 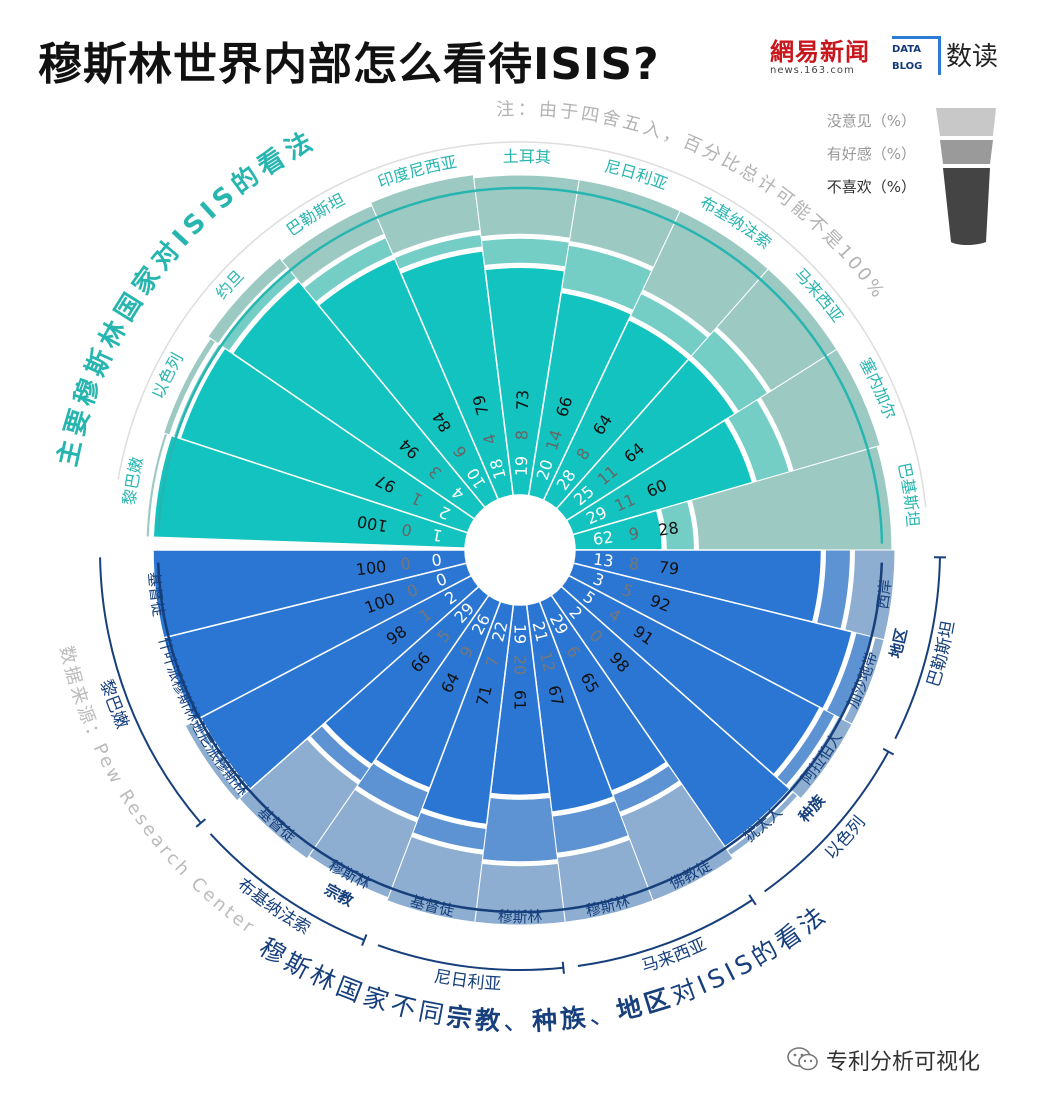 I want to click on top-bar-10-unfavorable-label: 28, so click(x=668, y=529).